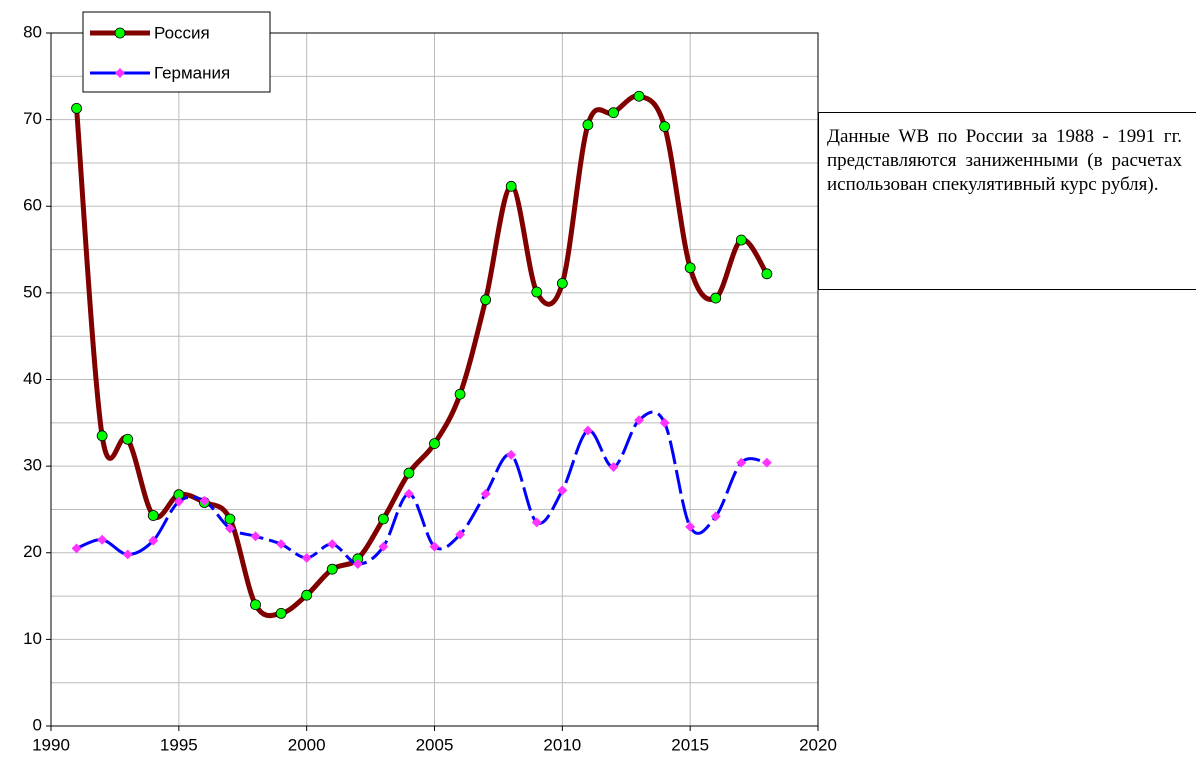  Describe the element at coordinates (421, 488) in the screenshot. I see `series-line` at that location.